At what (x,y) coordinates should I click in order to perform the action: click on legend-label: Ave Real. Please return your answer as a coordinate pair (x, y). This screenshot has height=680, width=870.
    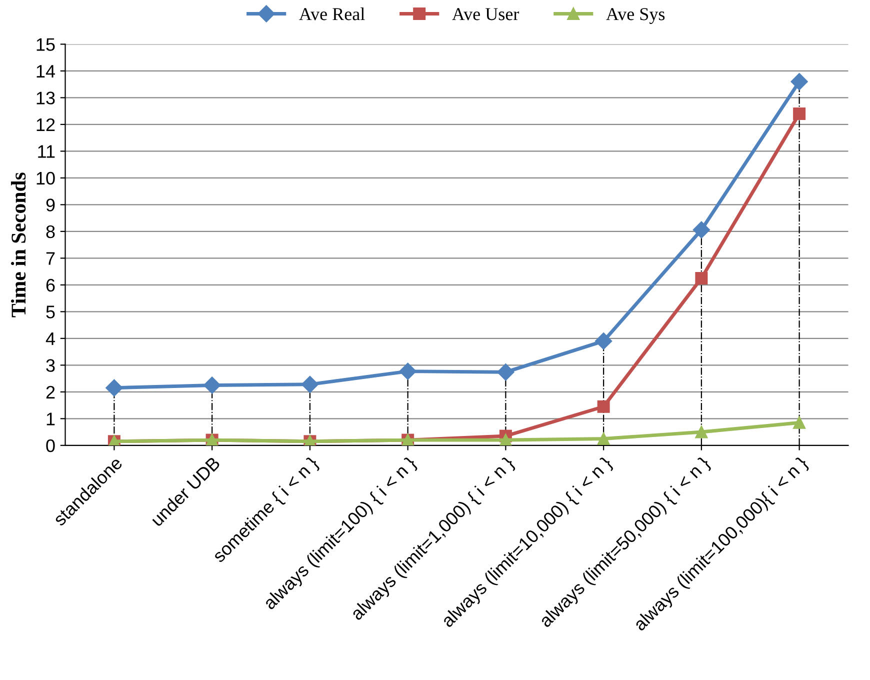
    Looking at the image, I should click on (332, 14).